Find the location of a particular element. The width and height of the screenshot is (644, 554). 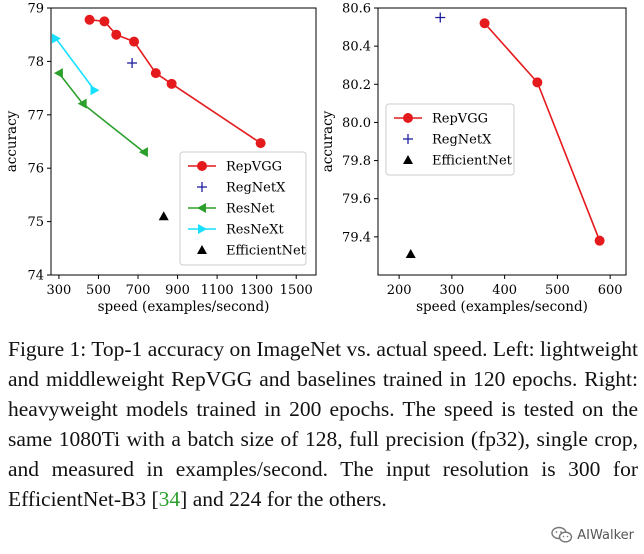

x-tick-label: 200 is located at coordinates (399, 290).